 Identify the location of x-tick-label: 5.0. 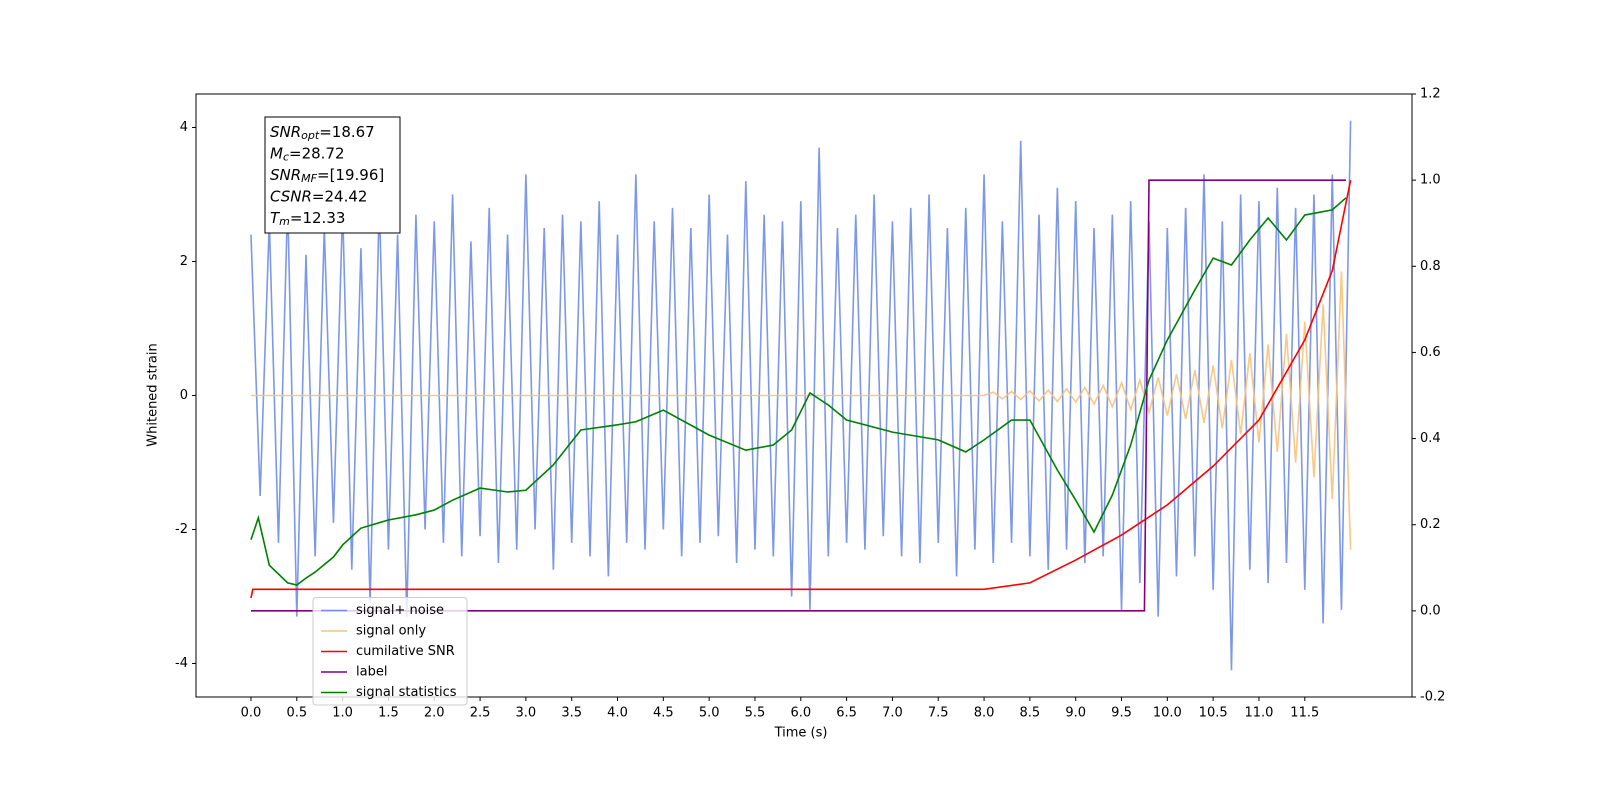
(709, 713).